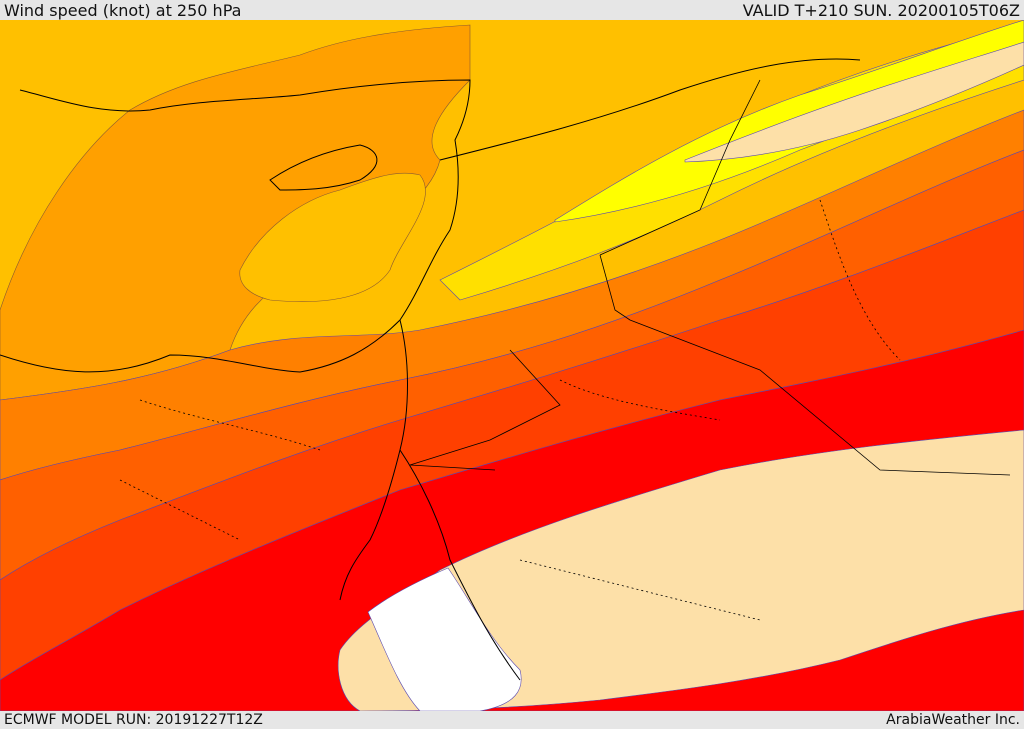 The image size is (1024, 729). What do you see at coordinates (133, 720) in the screenshot?
I see `model-run: ECMWF MODEL RUN: 20191227T12Z` at bounding box center [133, 720].